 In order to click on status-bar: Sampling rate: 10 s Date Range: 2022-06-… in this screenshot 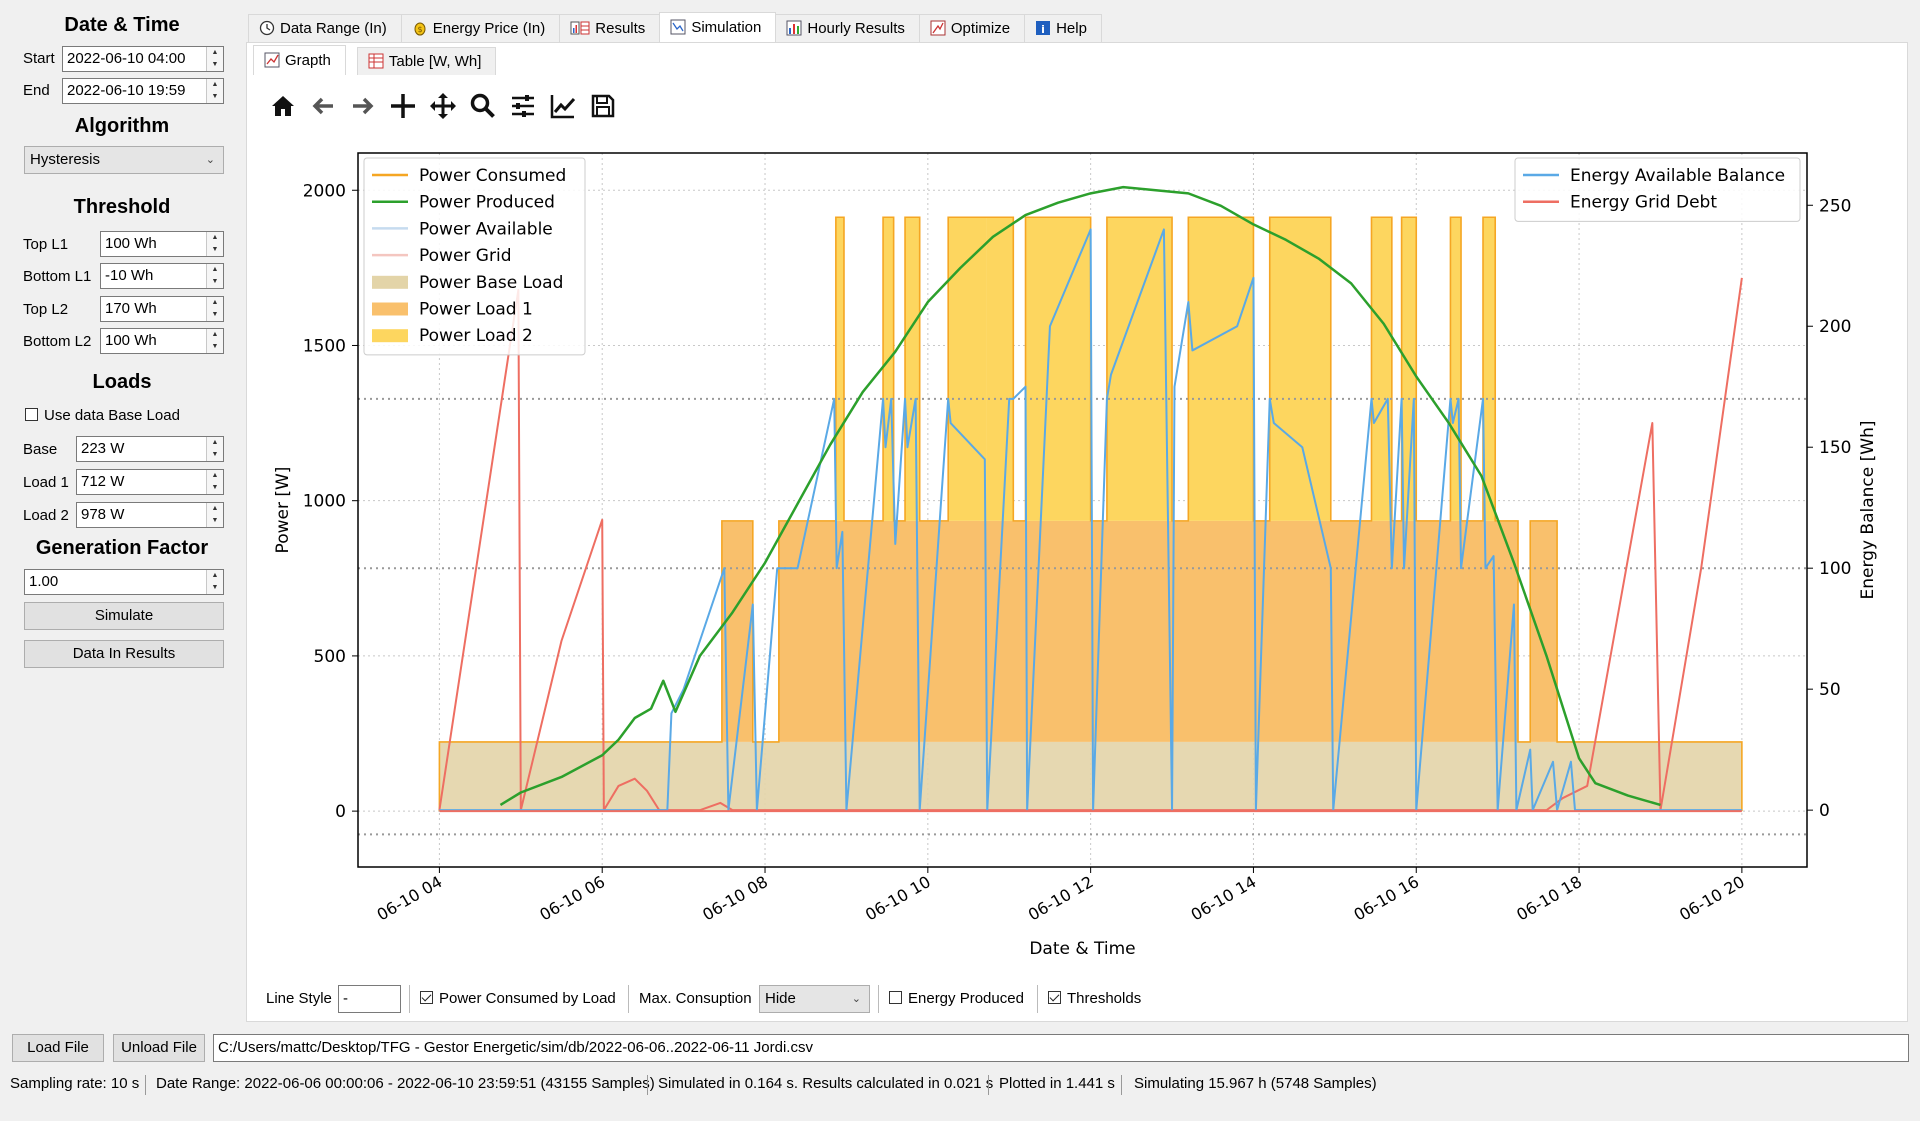, I will do `click(960, 1085)`.